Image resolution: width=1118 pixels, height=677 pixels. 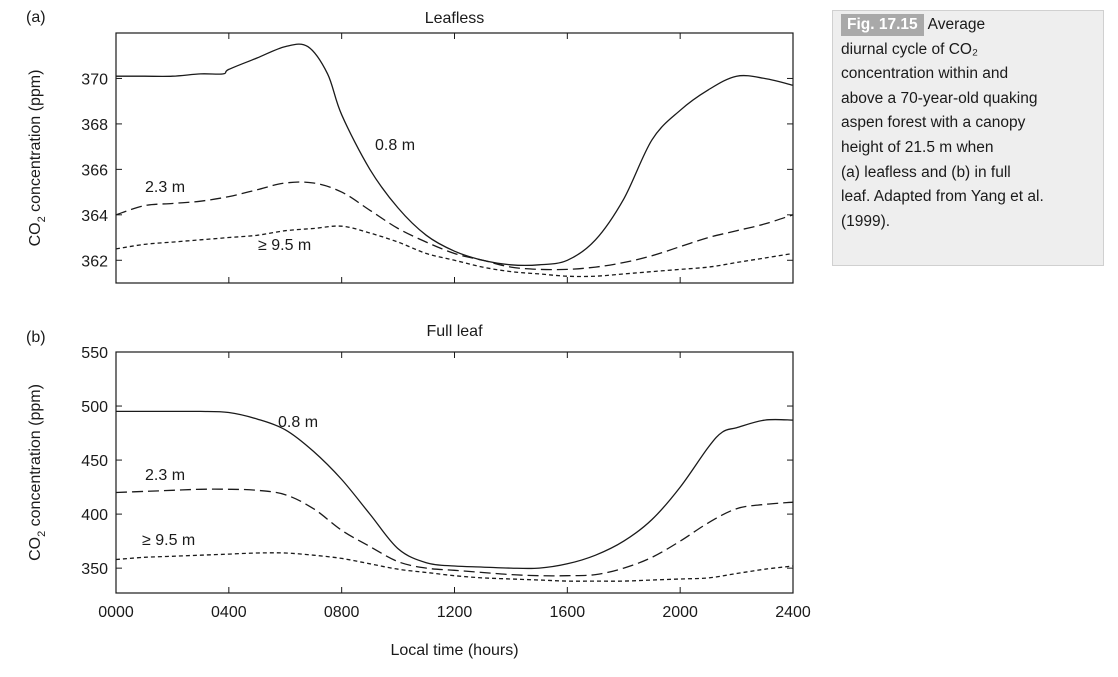 I want to click on caption-line: aspen forest with a canopy, so click(x=933, y=123).